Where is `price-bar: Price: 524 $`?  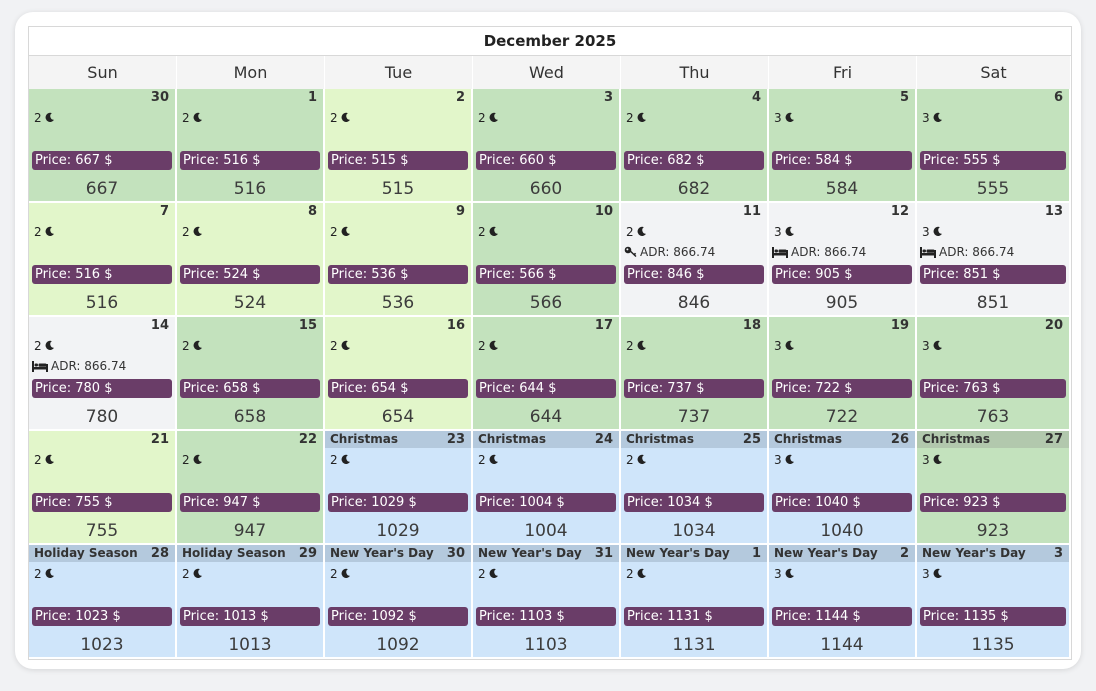
price-bar: Price: 524 $ is located at coordinates (250, 274).